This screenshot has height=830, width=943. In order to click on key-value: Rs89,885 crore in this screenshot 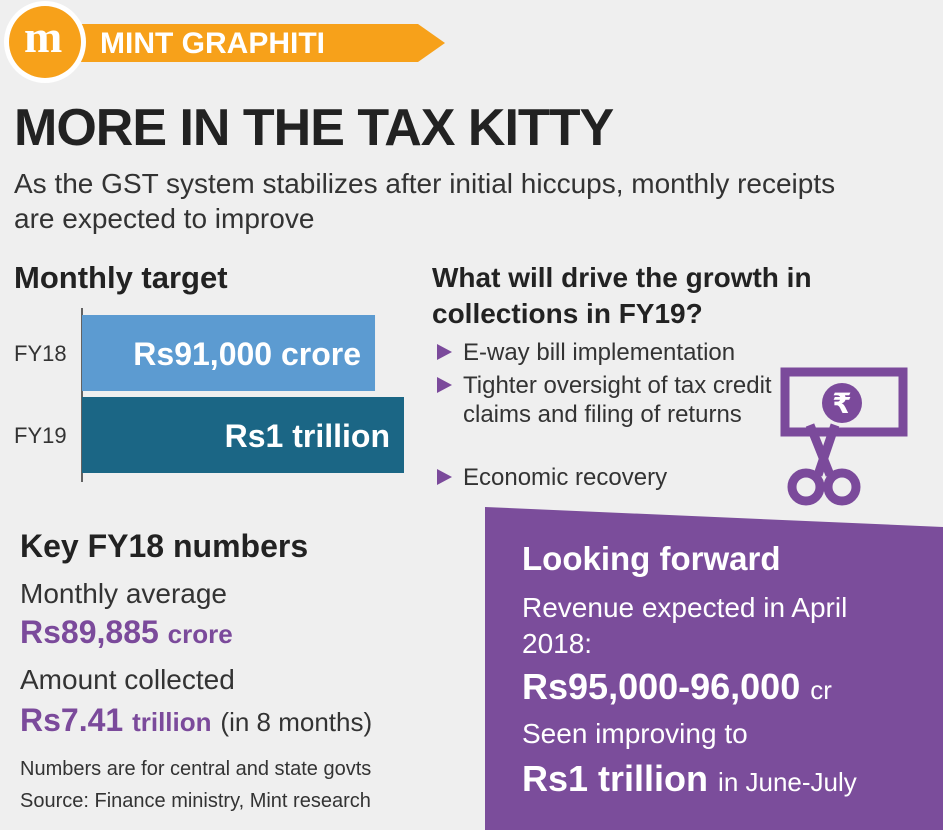, I will do `click(126, 632)`.